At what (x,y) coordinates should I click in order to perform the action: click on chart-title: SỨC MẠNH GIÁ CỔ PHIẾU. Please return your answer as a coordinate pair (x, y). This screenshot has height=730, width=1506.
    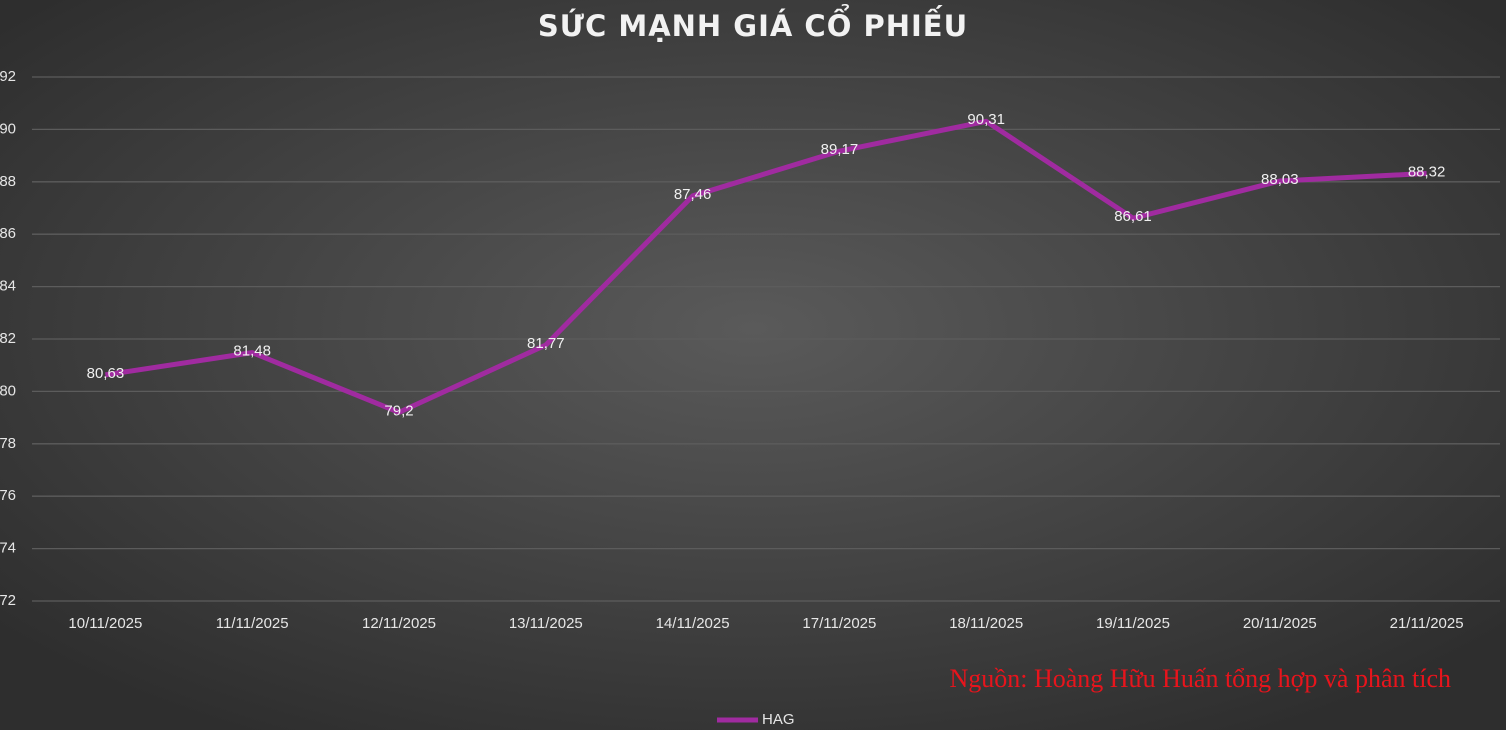
    Looking at the image, I should click on (753, 23).